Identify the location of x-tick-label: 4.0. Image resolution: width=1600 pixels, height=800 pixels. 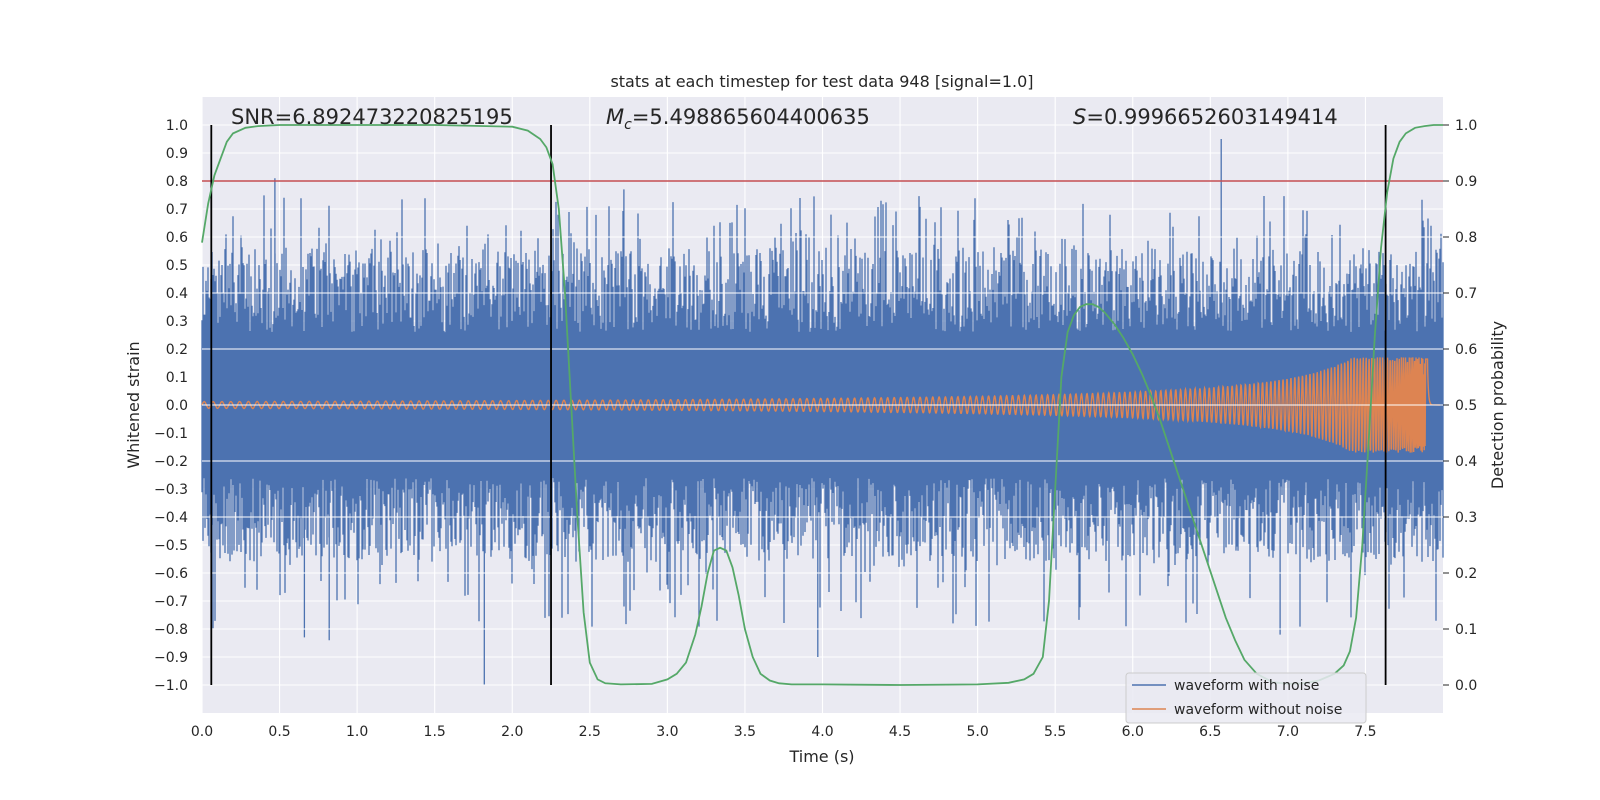
(822, 732).